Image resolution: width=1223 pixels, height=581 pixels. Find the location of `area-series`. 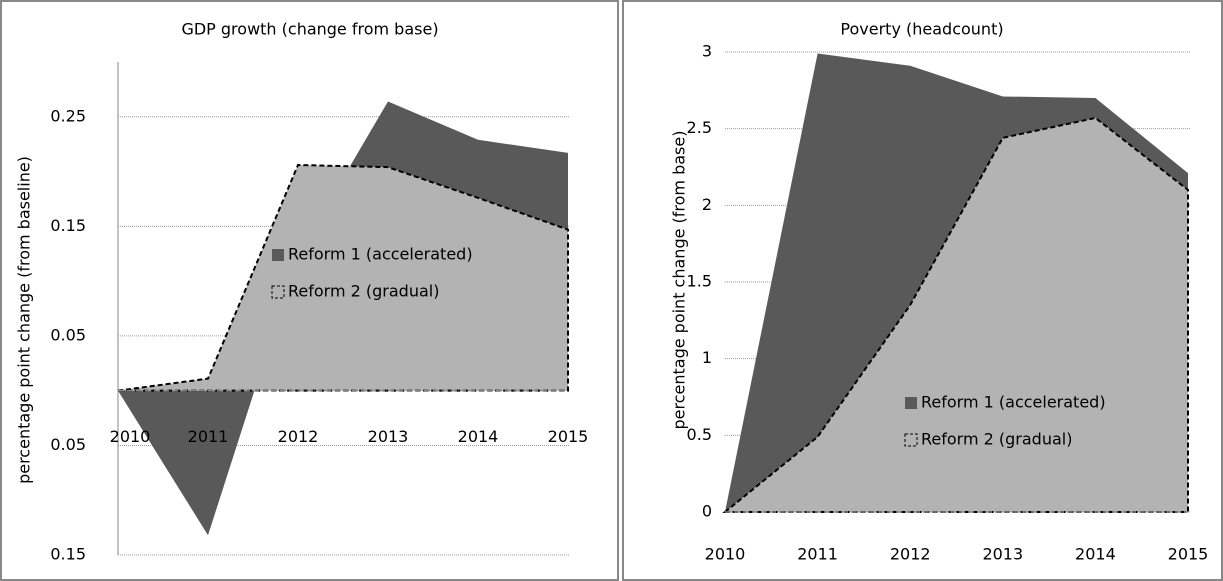

area-series is located at coordinates (343, 277).